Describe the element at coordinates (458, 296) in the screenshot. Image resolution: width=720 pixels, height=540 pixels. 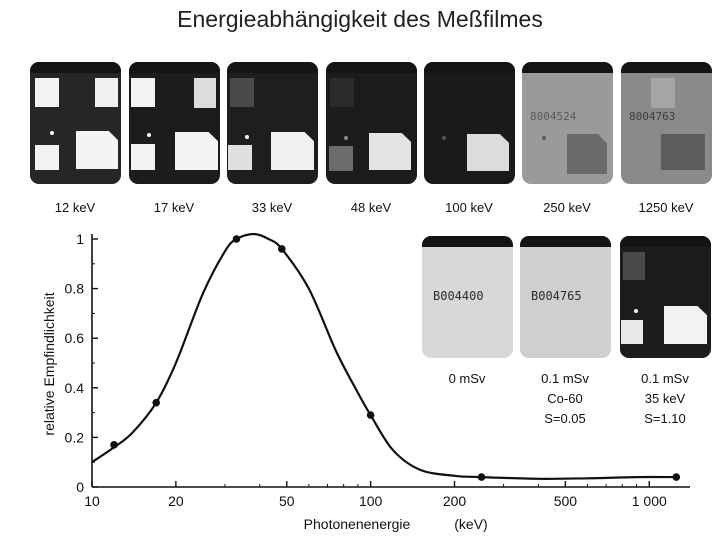
I see `film-serial: B004400` at that location.